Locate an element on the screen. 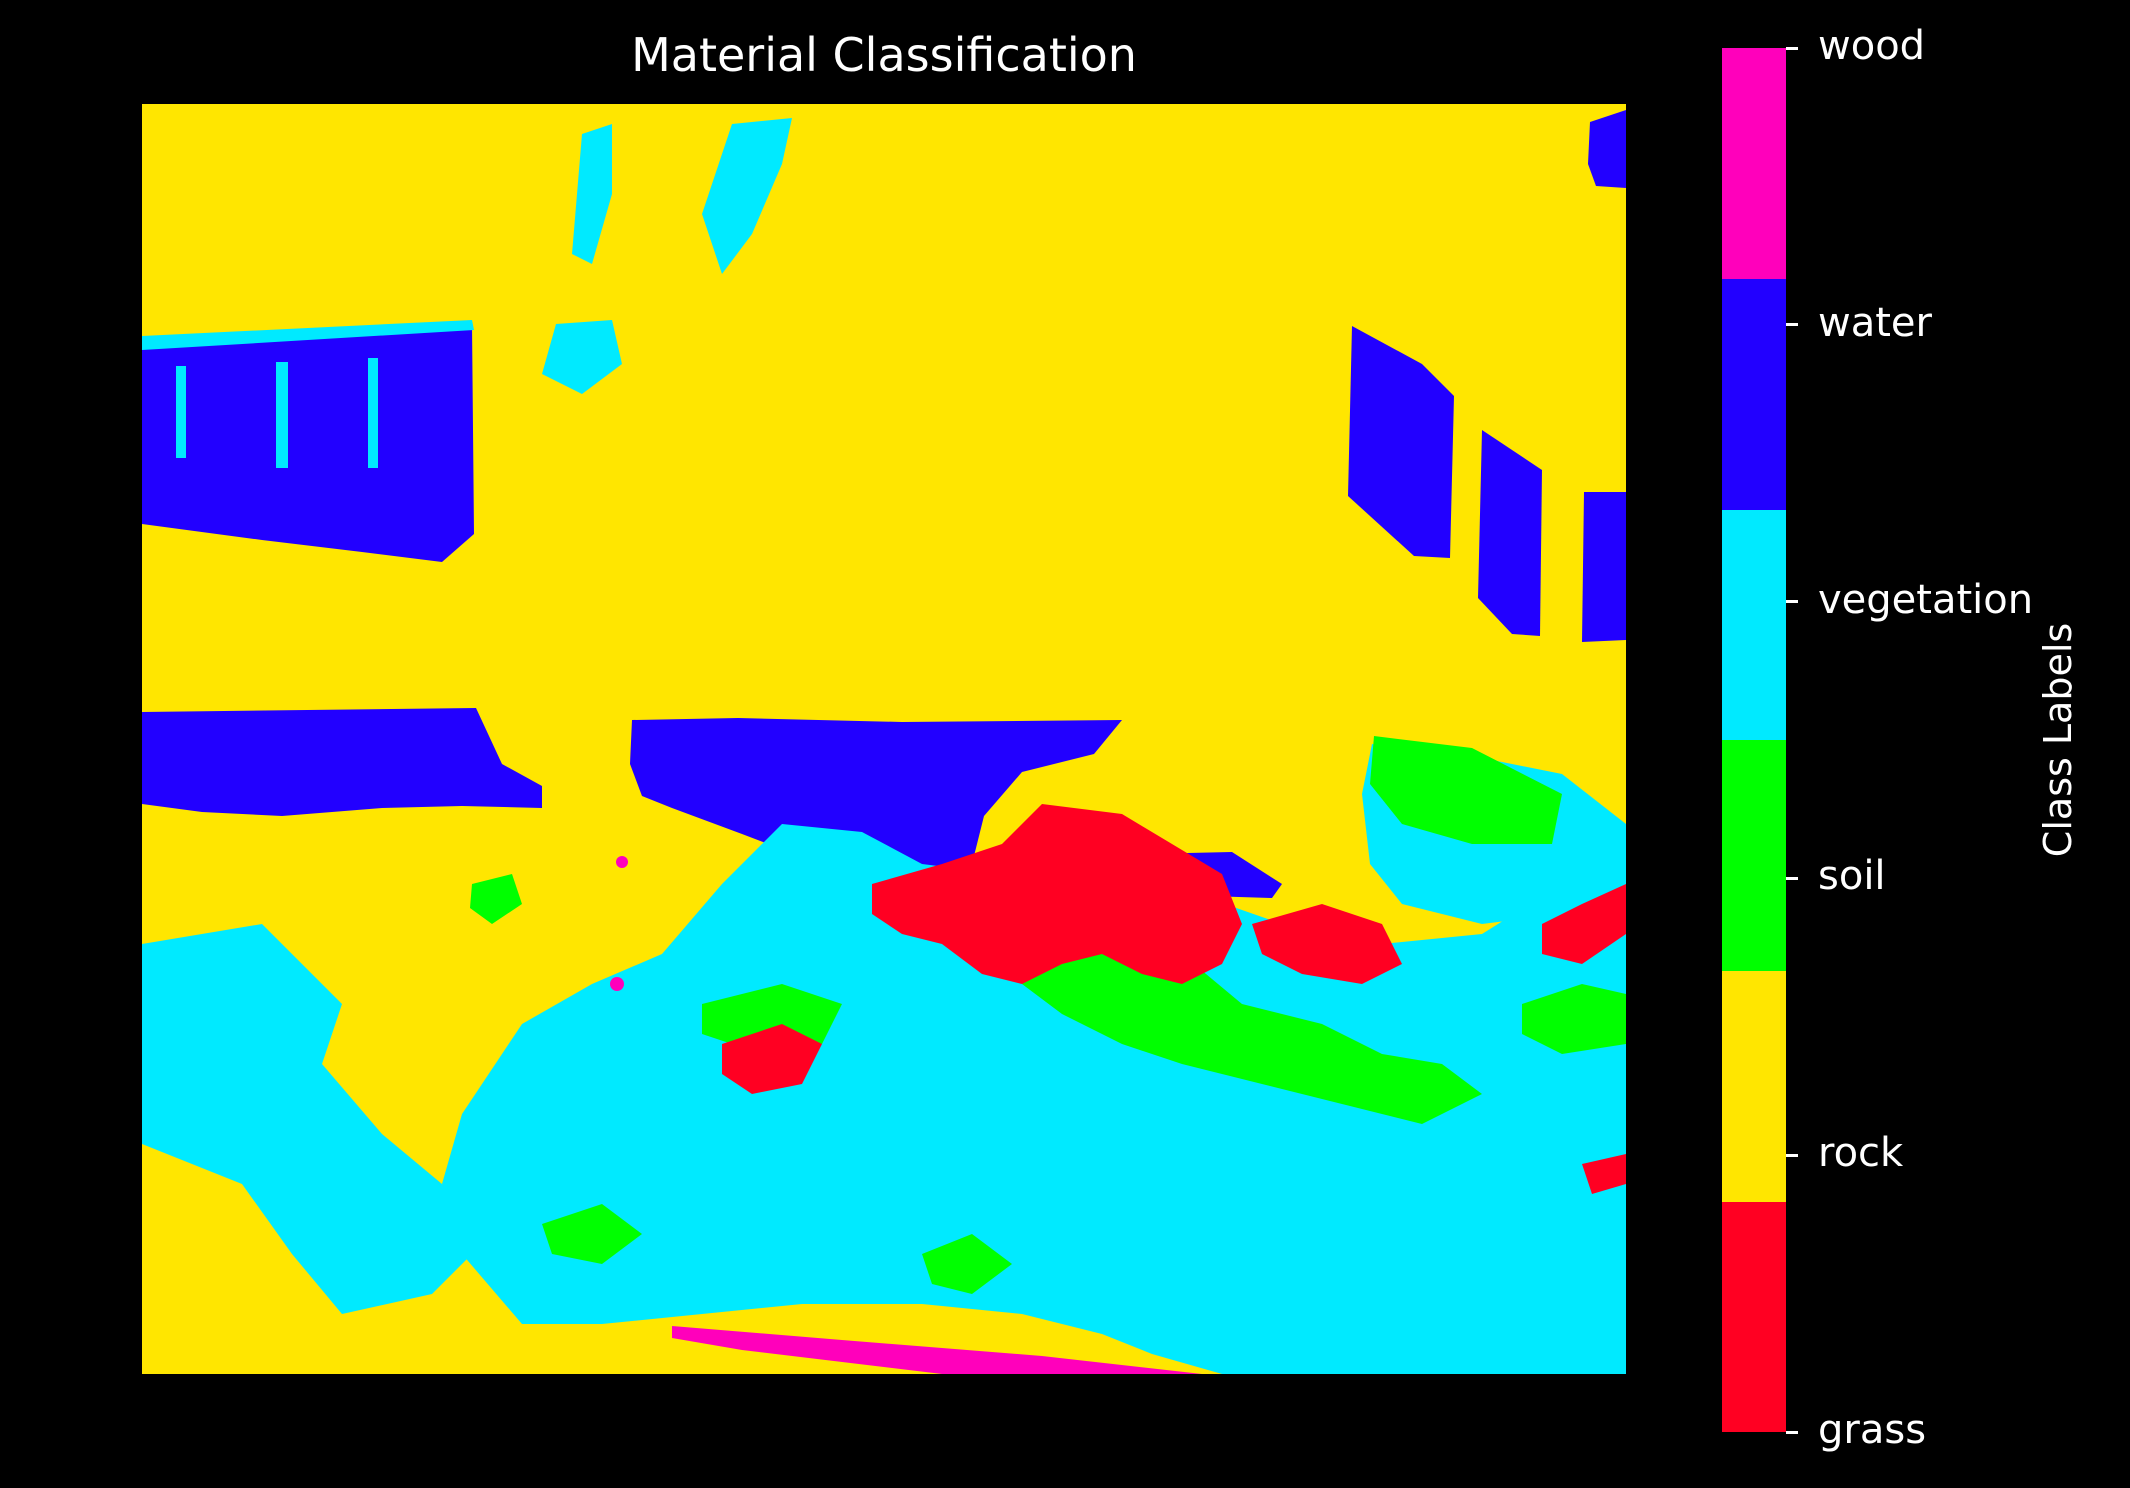  colorbar-segment-soil is located at coordinates (1754, 855).